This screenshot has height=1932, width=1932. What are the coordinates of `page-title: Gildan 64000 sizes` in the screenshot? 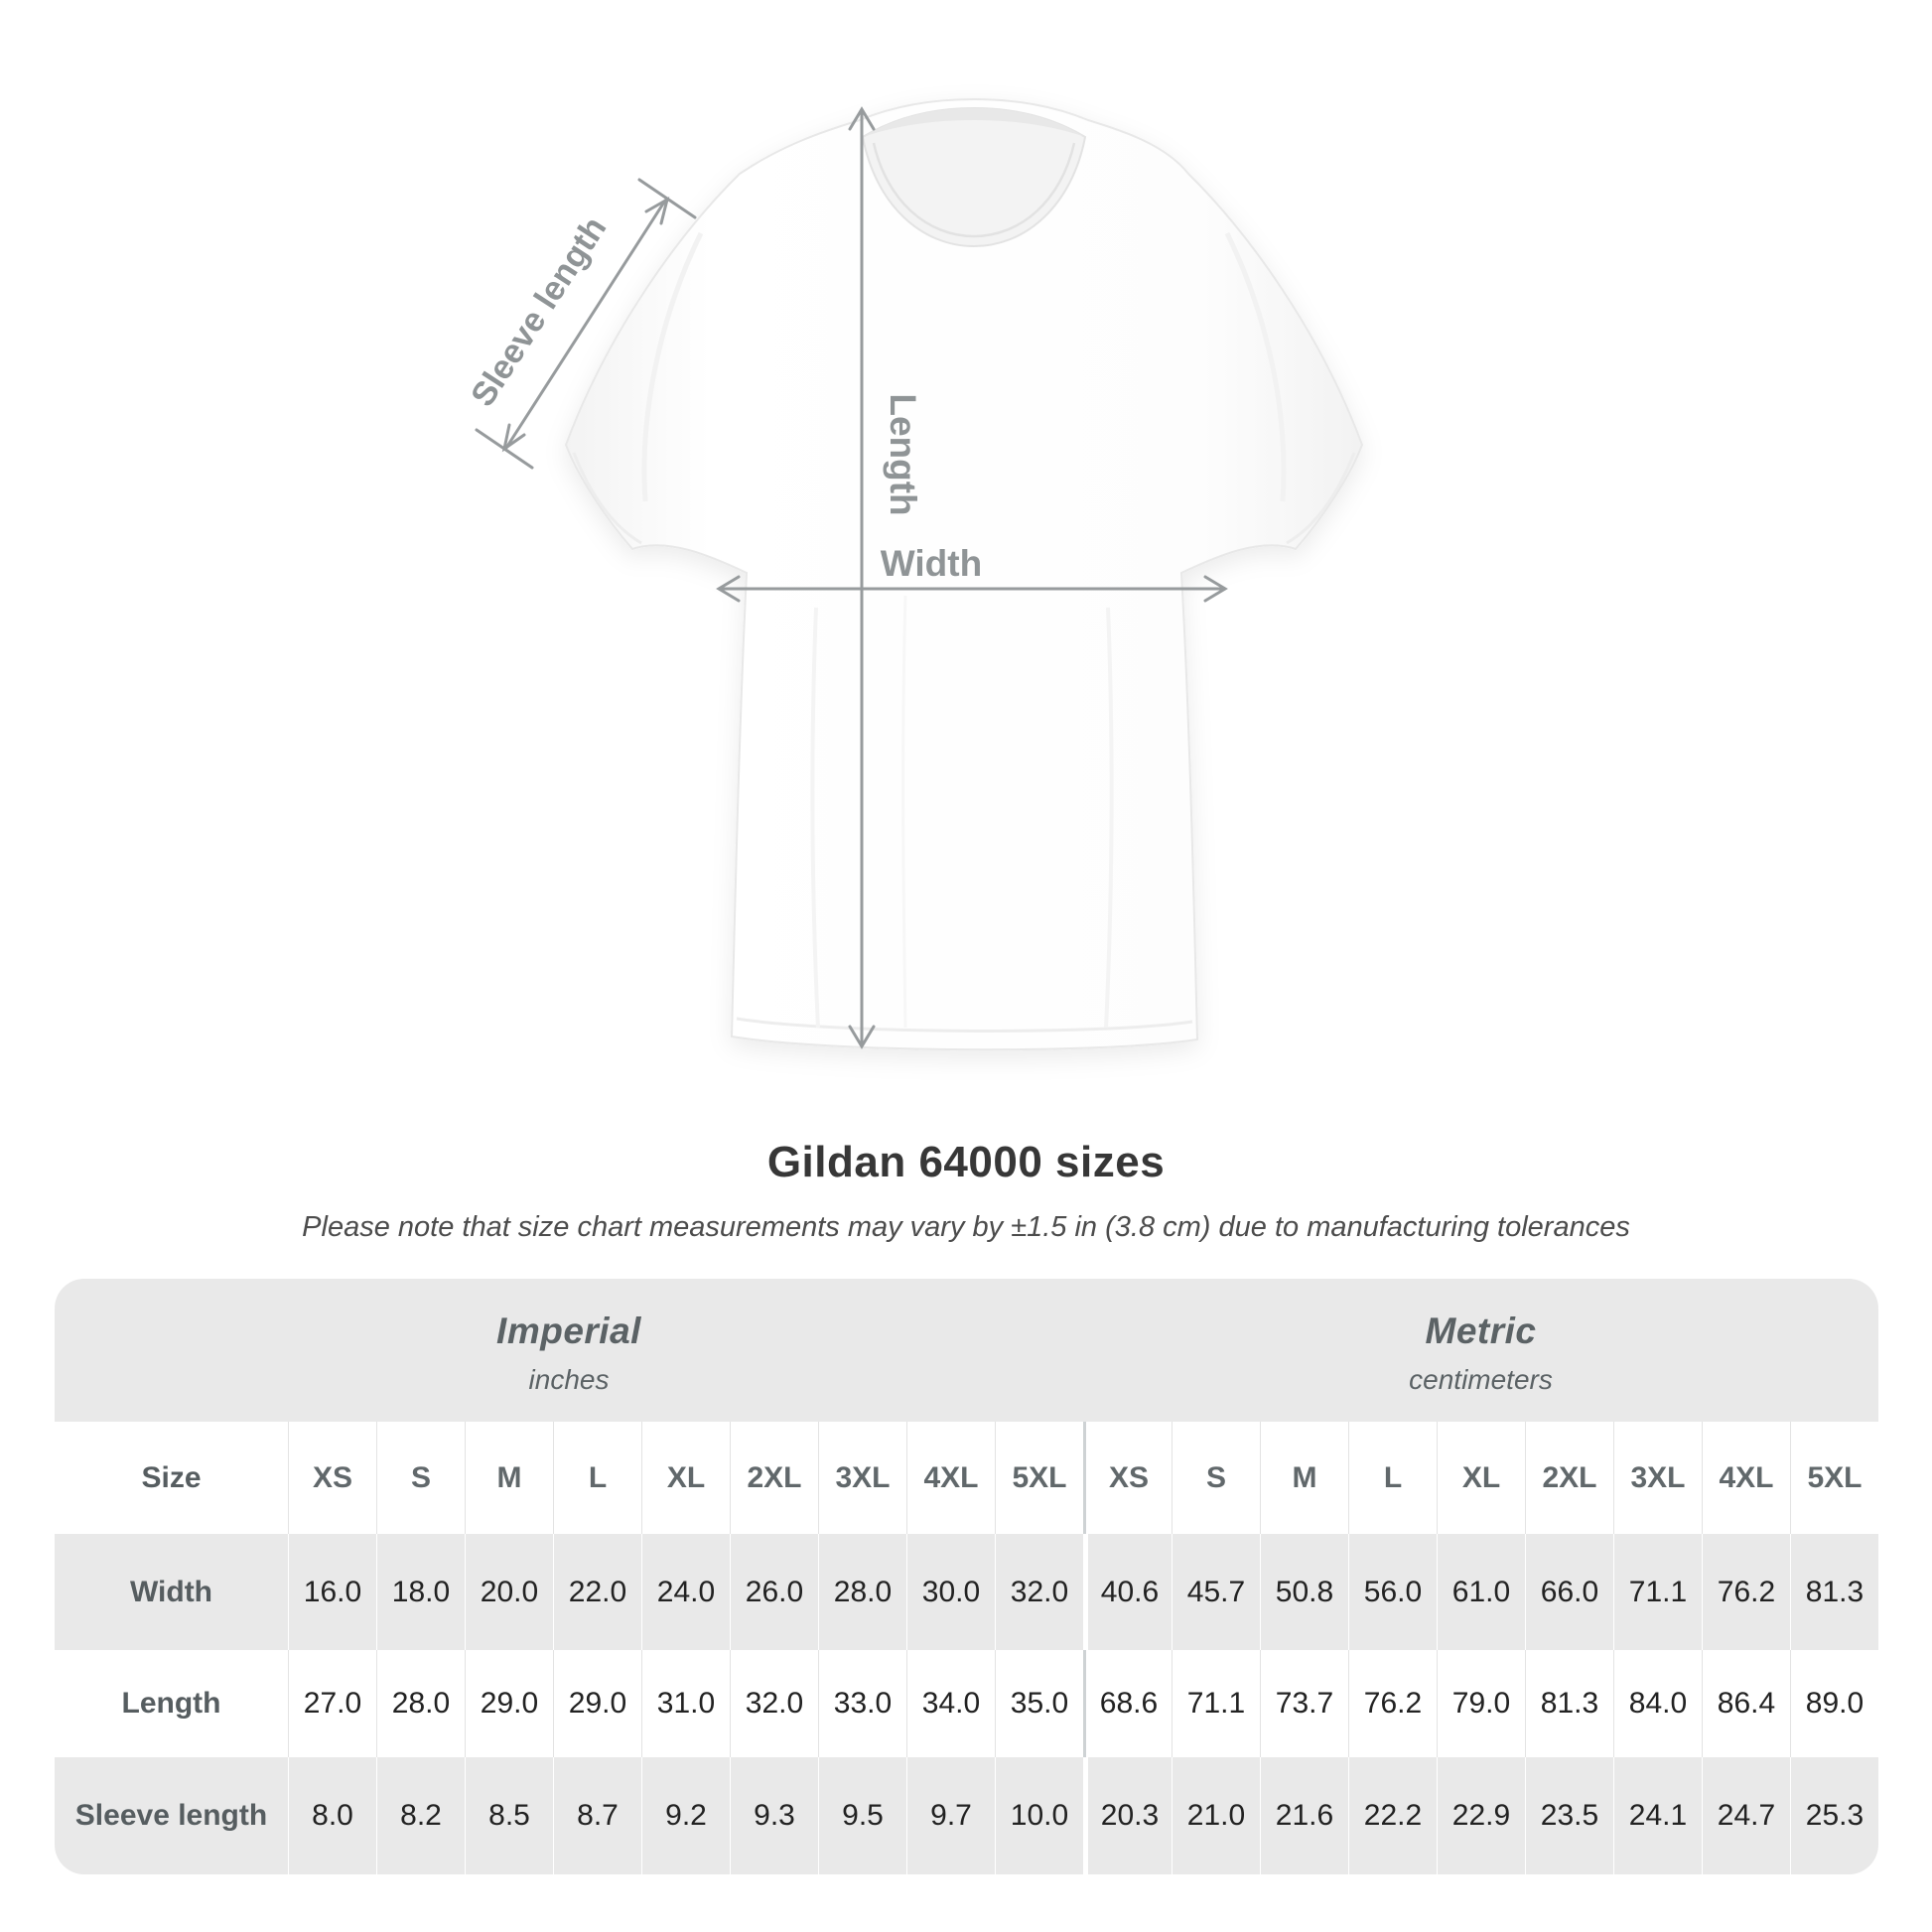 It's located at (966, 1162).